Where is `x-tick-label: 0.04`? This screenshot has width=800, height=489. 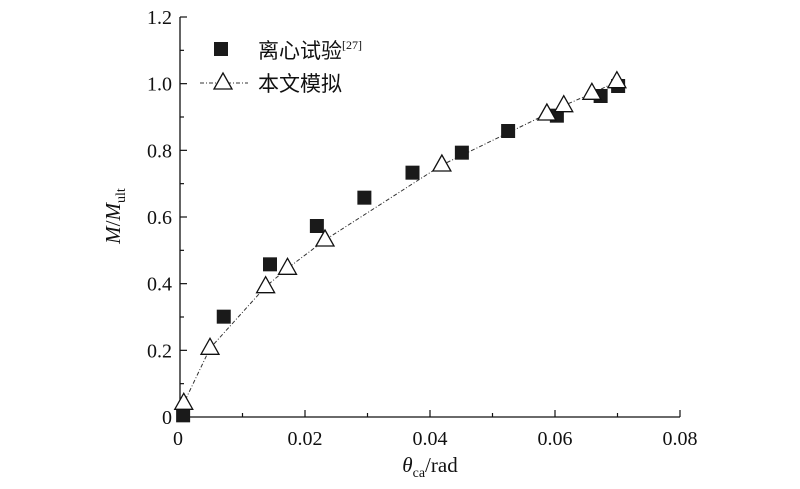 x-tick-label: 0.04 is located at coordinates (430, 439).